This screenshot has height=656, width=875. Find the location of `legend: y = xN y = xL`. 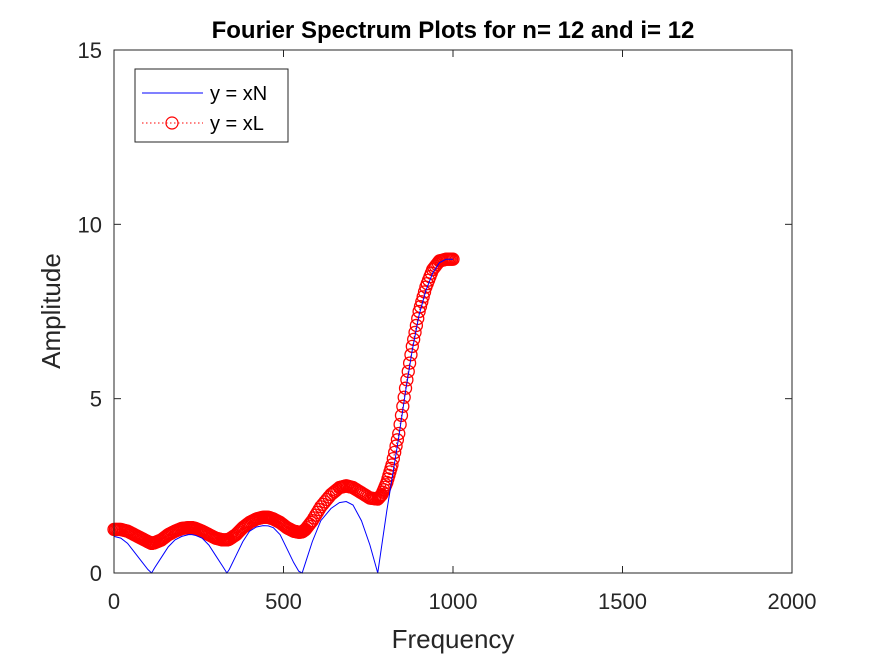

legend: y = xN y = xL is located at coordinates (211, 105).